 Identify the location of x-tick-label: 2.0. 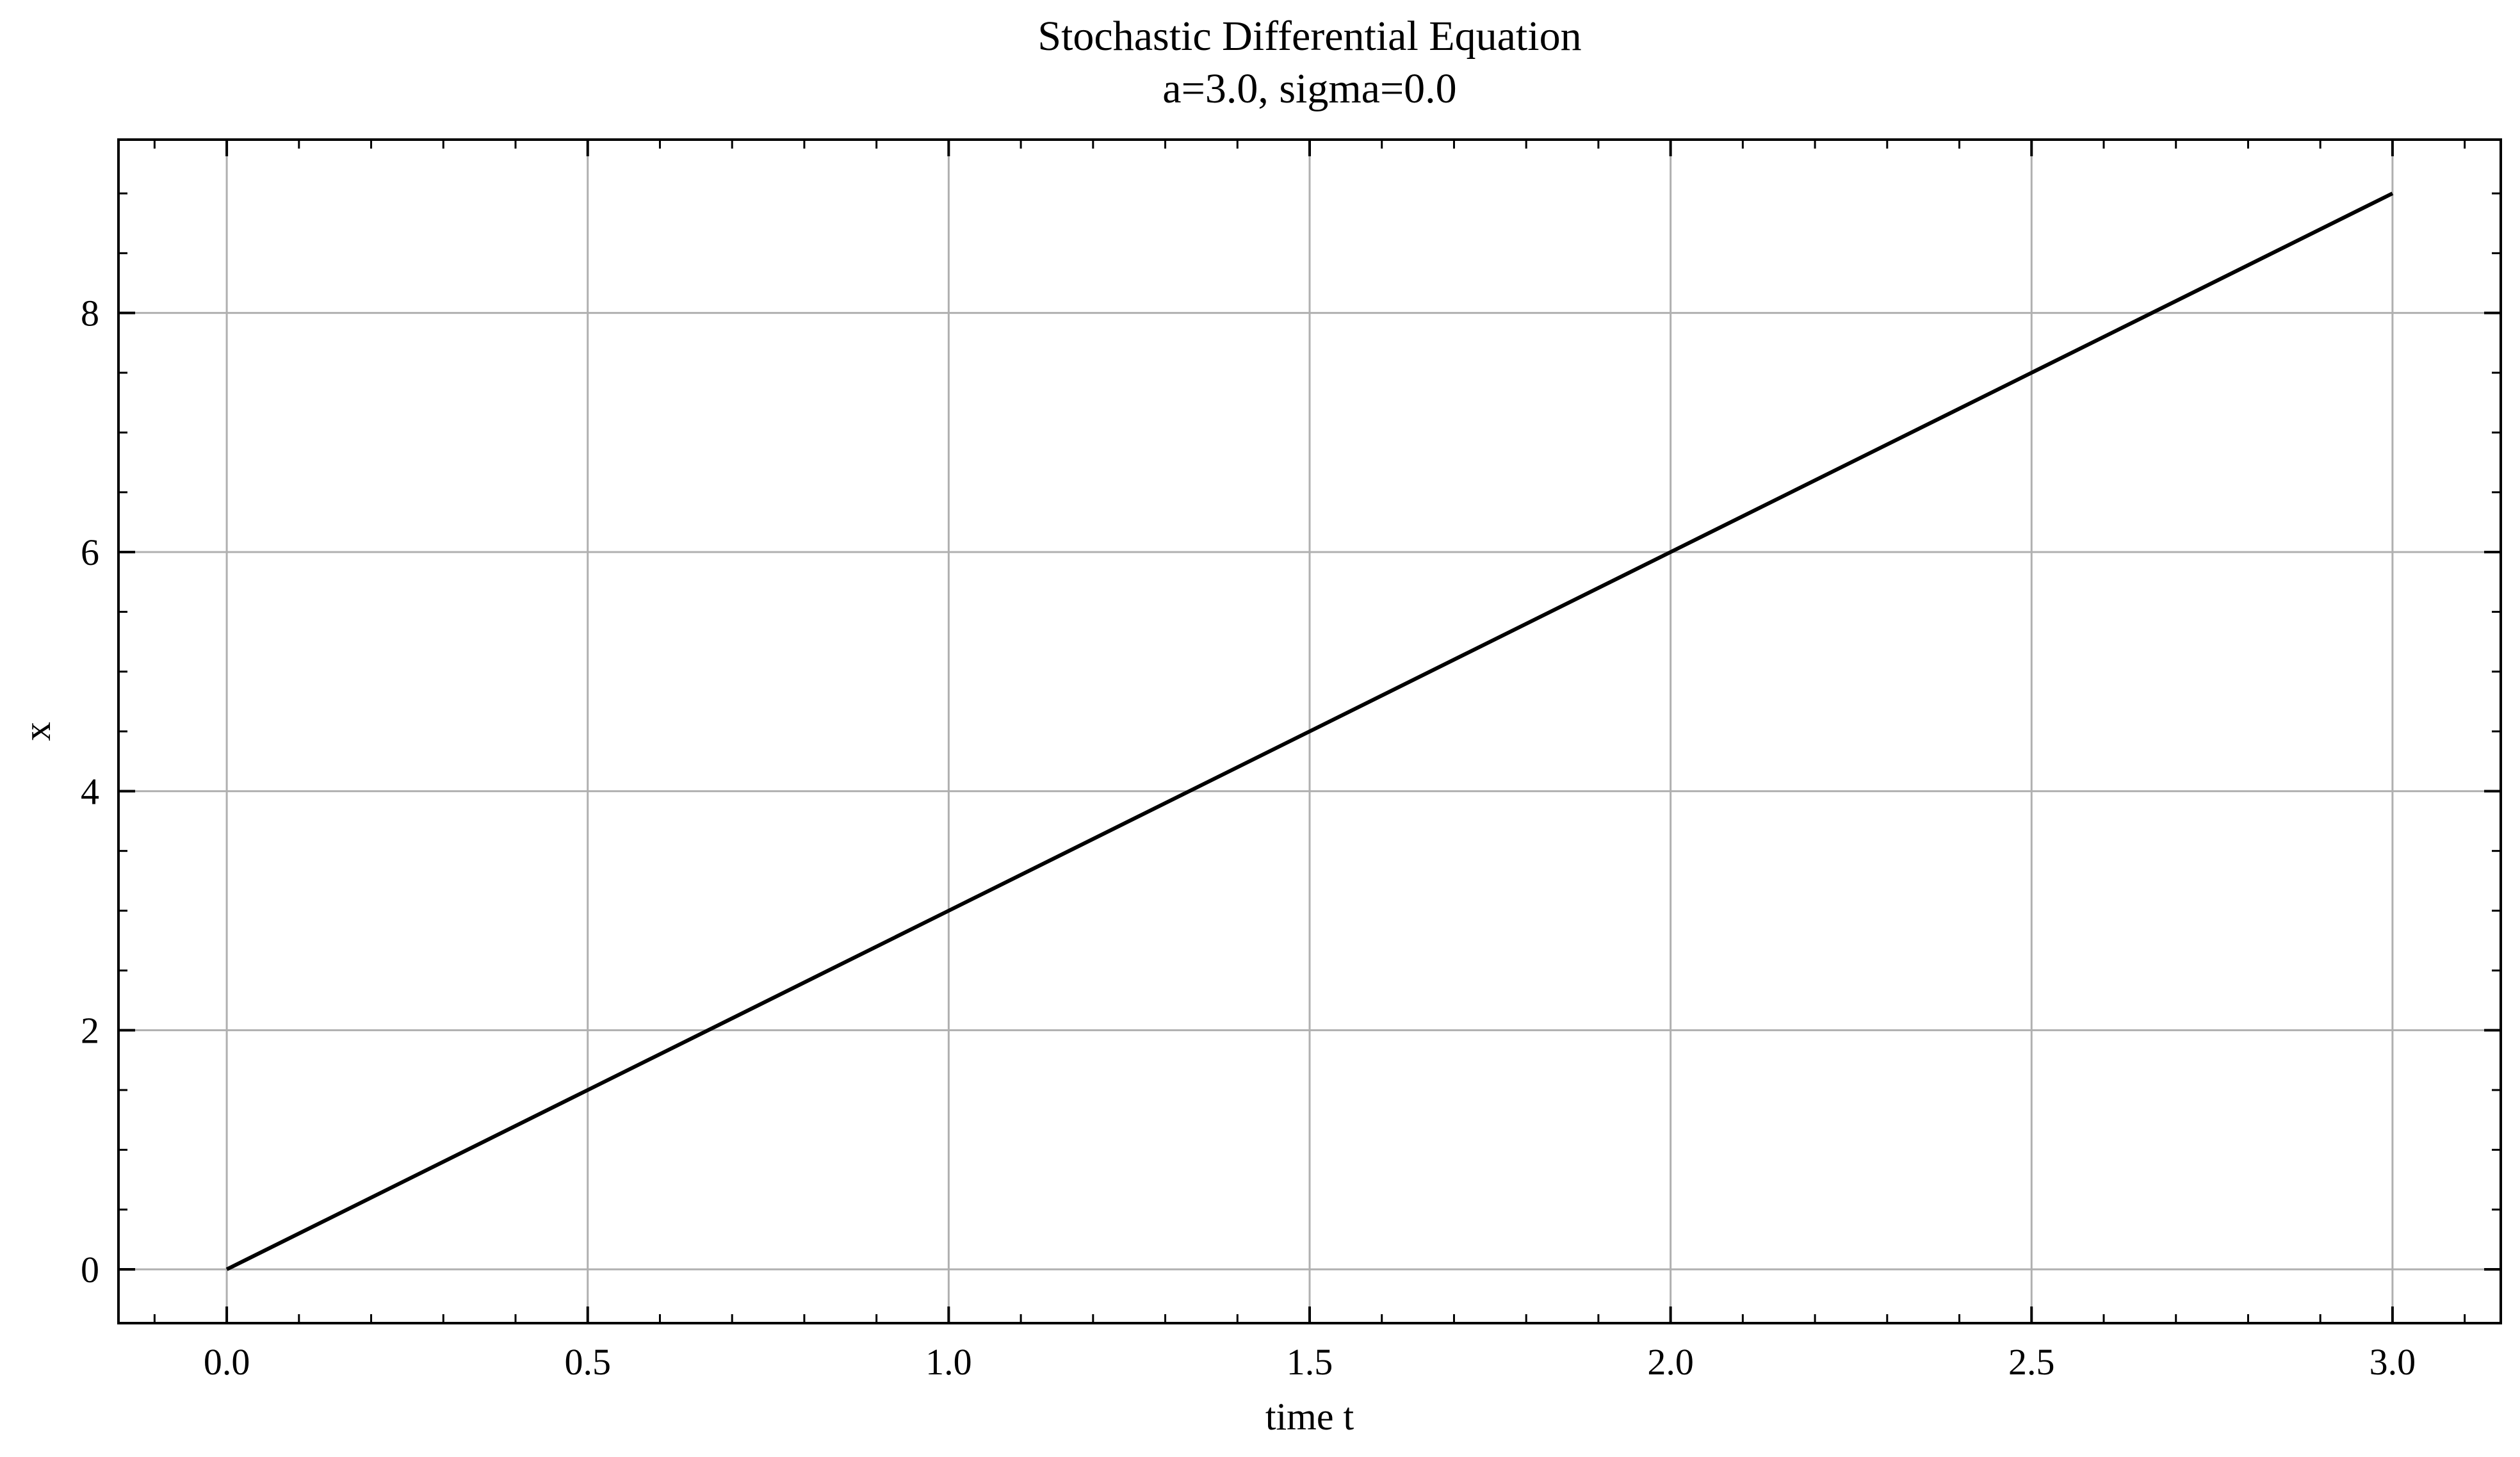
(1671, 1362).